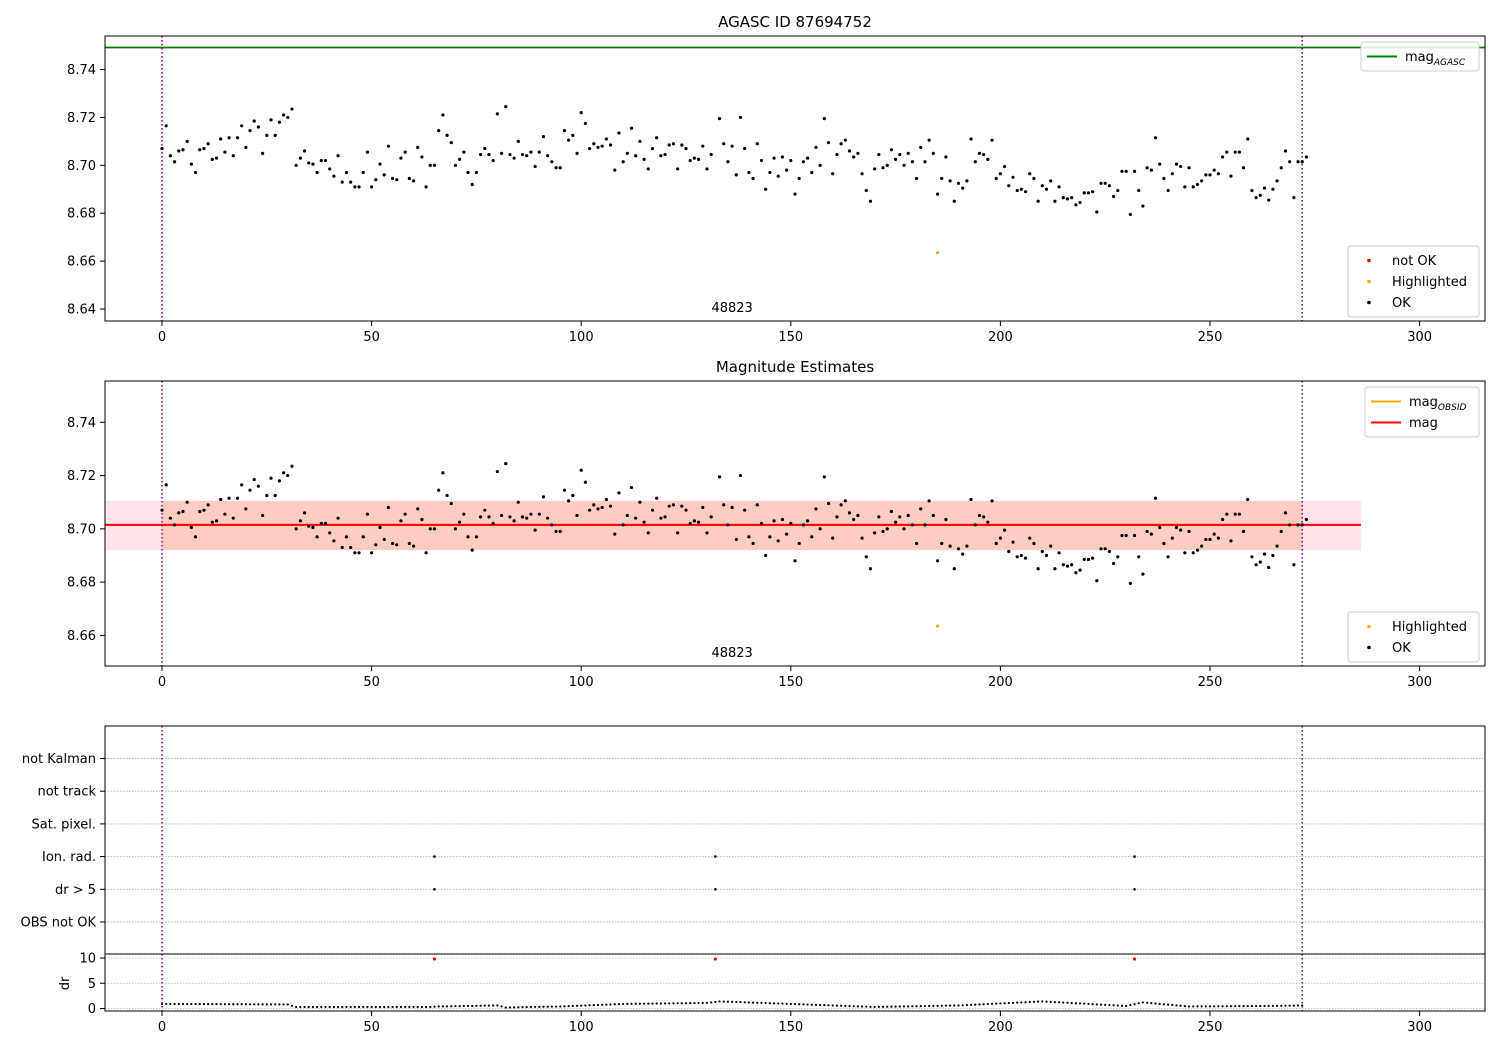  What do you see at coordinates (59, 923) in the screenshot?
I see `flag-label: OBS not OK` at bounding box center [59, 923].